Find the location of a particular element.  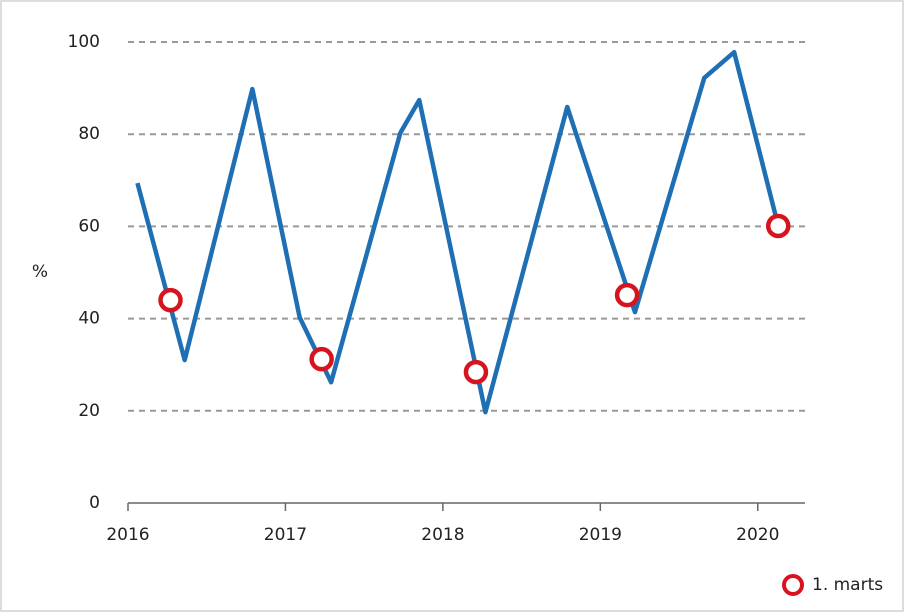

y-axis-label: % is located at coordinates (40, 272).